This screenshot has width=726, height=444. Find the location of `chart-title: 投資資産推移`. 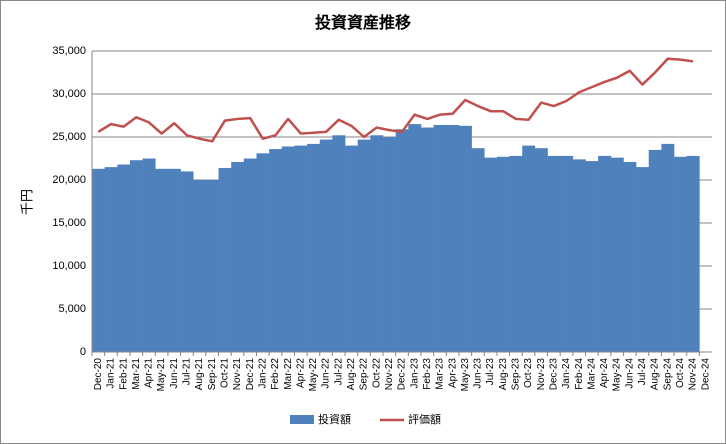

chart-title: 投資資産推移 is located at coordinates (363, 22).